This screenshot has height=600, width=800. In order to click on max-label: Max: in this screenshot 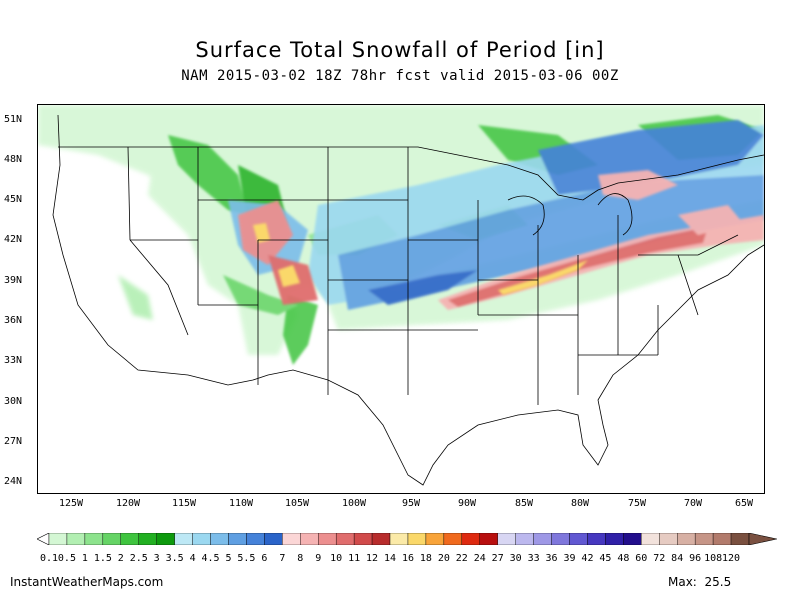, I will do `click(682, 582)`.